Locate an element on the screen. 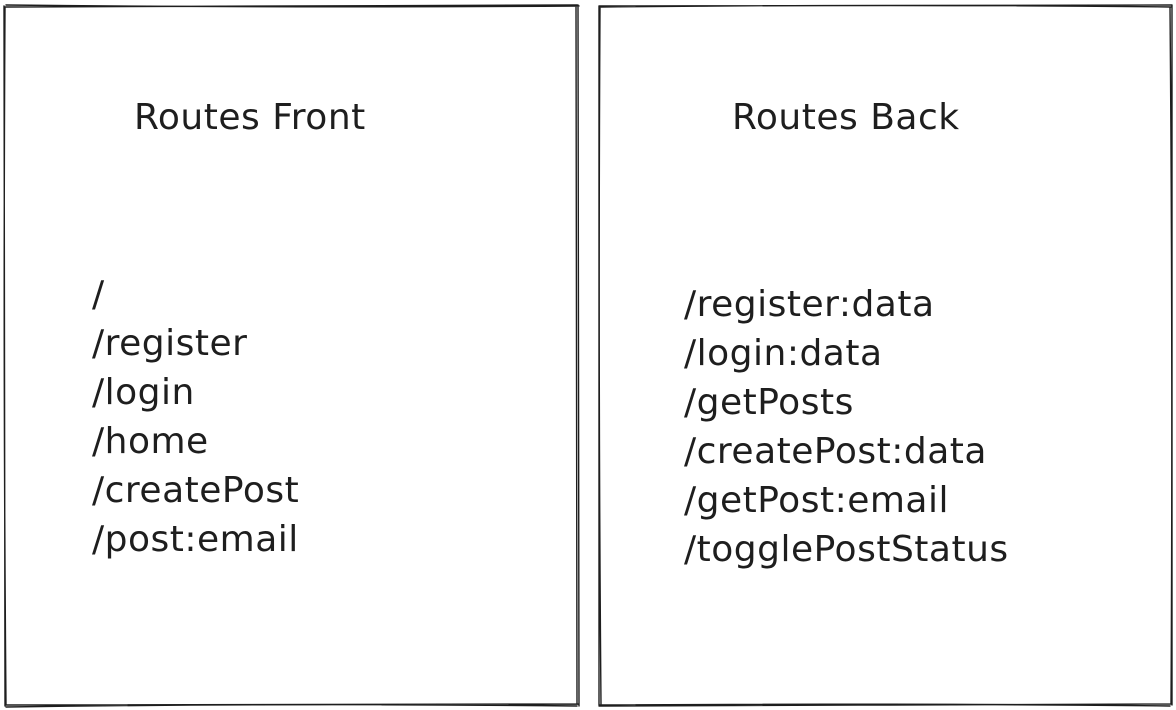  front-route-item: /createPost is located at coordinates (196, 490).